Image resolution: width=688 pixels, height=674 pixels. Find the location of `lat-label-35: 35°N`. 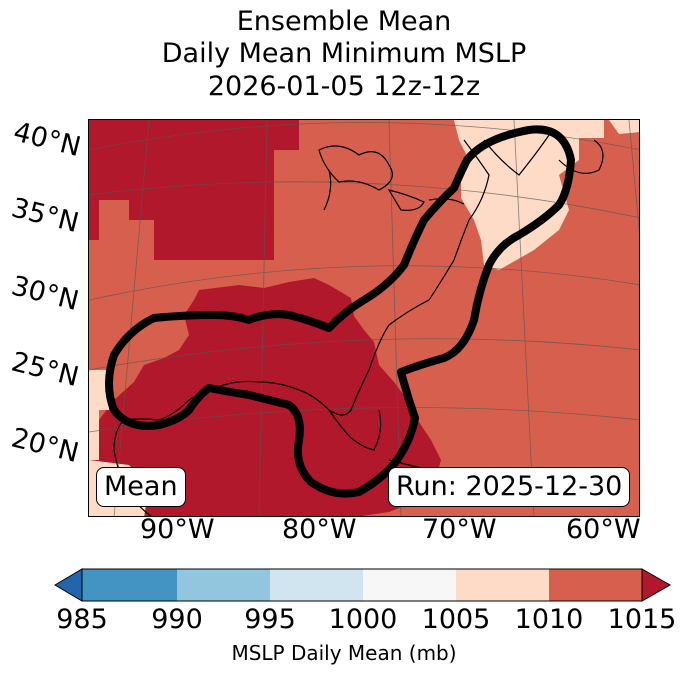

lat-label-35: 35°N is located at coordinates (45, 216).